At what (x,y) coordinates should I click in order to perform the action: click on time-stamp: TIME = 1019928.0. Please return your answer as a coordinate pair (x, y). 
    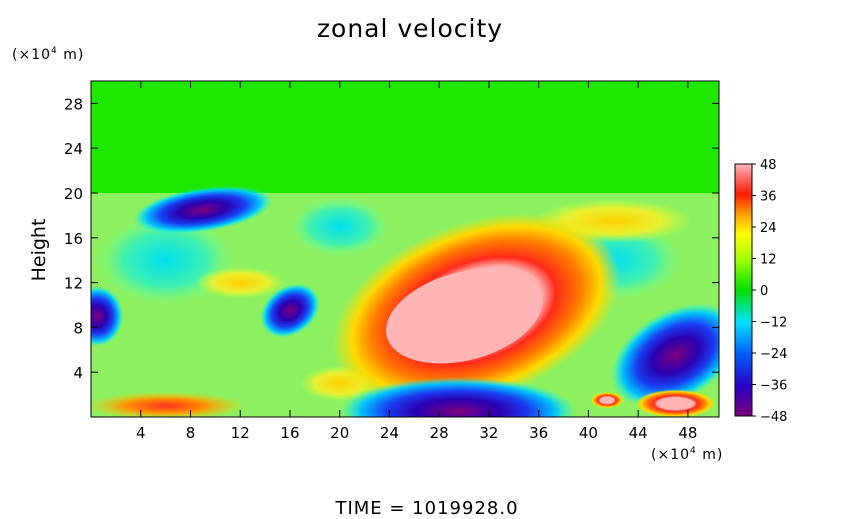
    Looking at the image, I should click on (427, 508).